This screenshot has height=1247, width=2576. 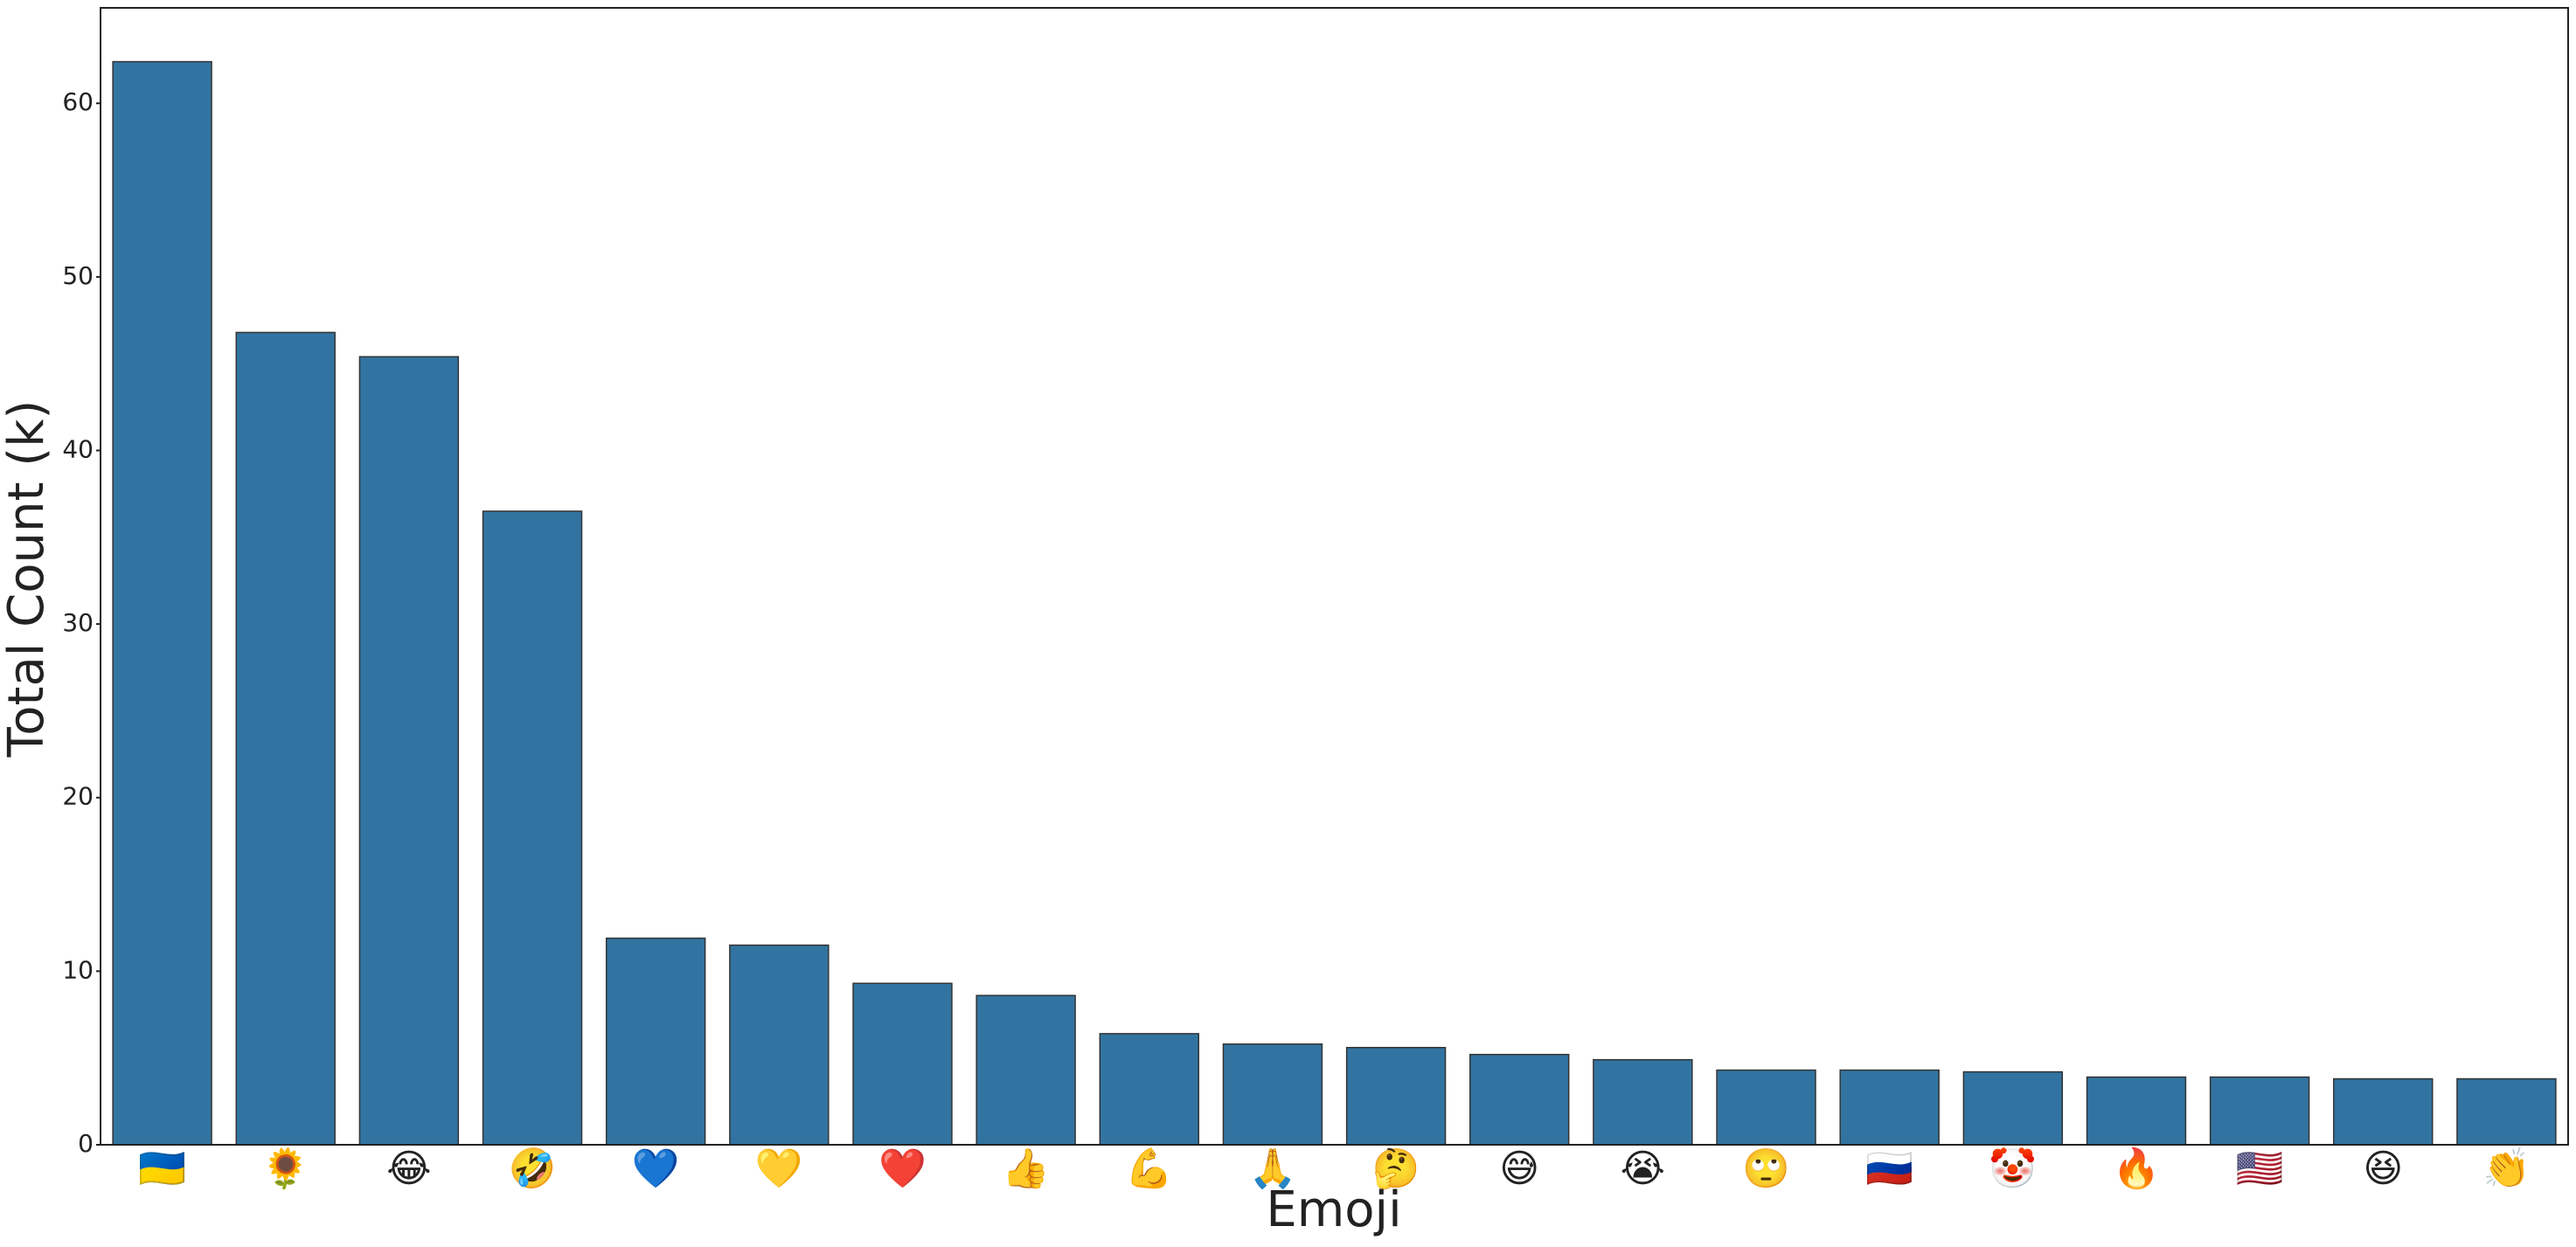 I want to click on x-tick-label: 😅, so click(x=1519, y=1169).